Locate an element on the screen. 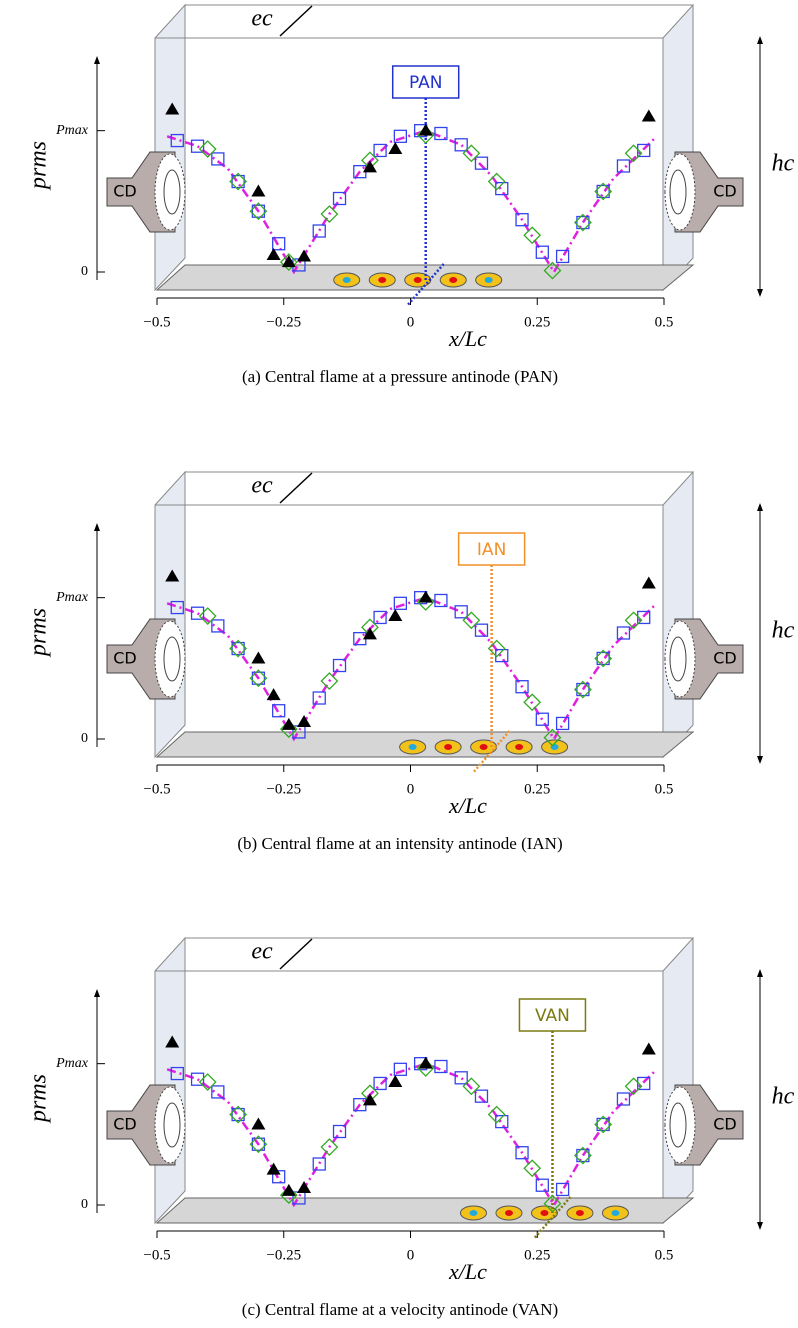 The height and width of the screenshot is (1328, 798). annotation-label: VAN is located at coordinates (552, 1016).